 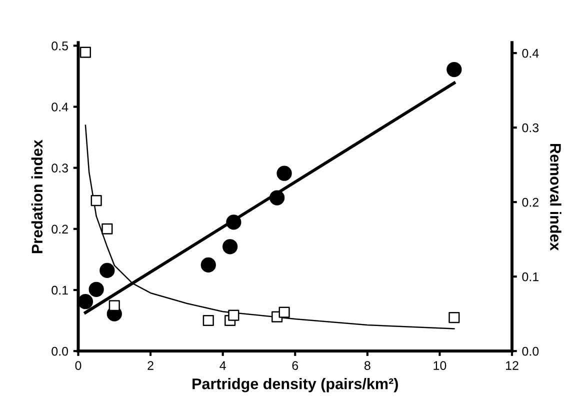 I want to click on y-tick-label: 0.2, so click(x=60, y=229).